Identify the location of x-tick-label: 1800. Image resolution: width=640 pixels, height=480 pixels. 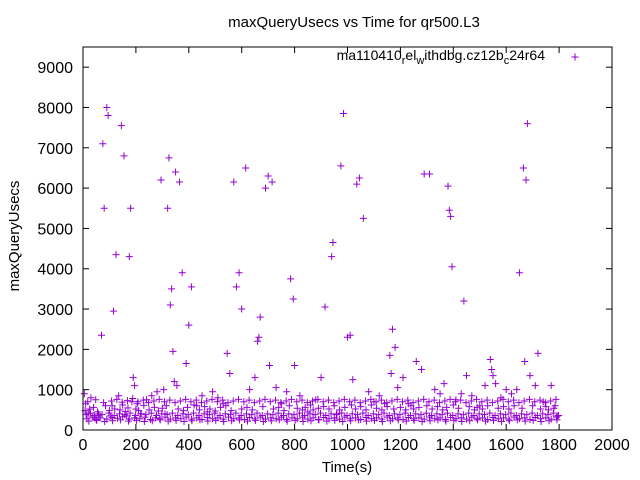
(559, 445).